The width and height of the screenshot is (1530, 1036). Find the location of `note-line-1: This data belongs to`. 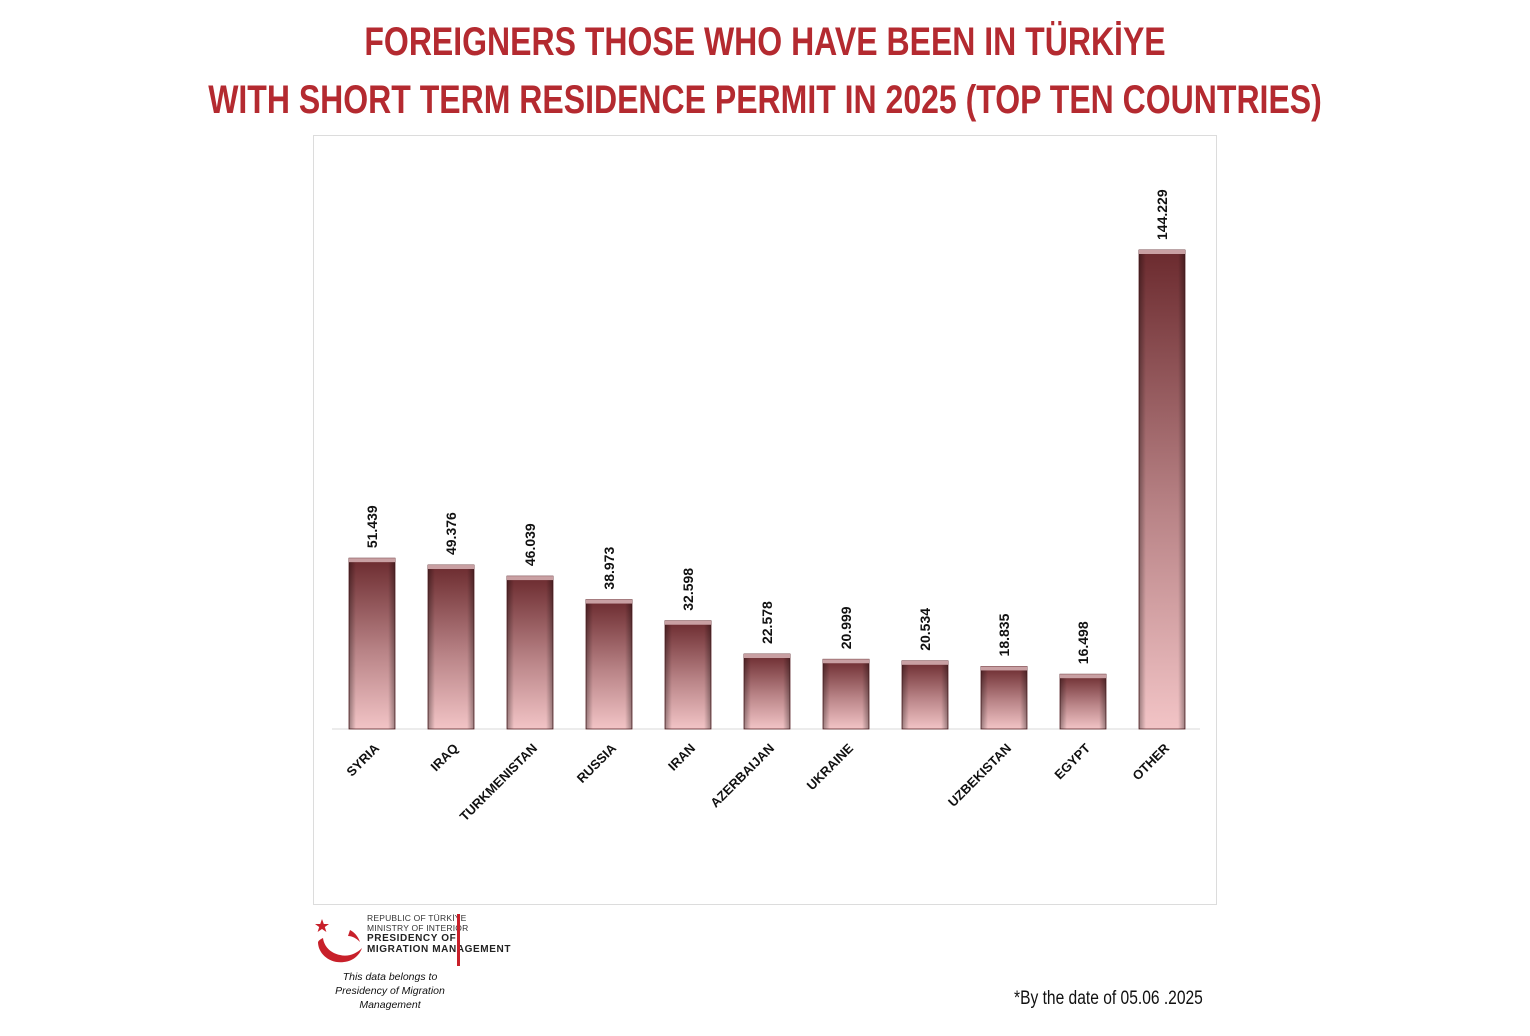

note-line-1: This data belongs to is located at coordinates (390, 977).